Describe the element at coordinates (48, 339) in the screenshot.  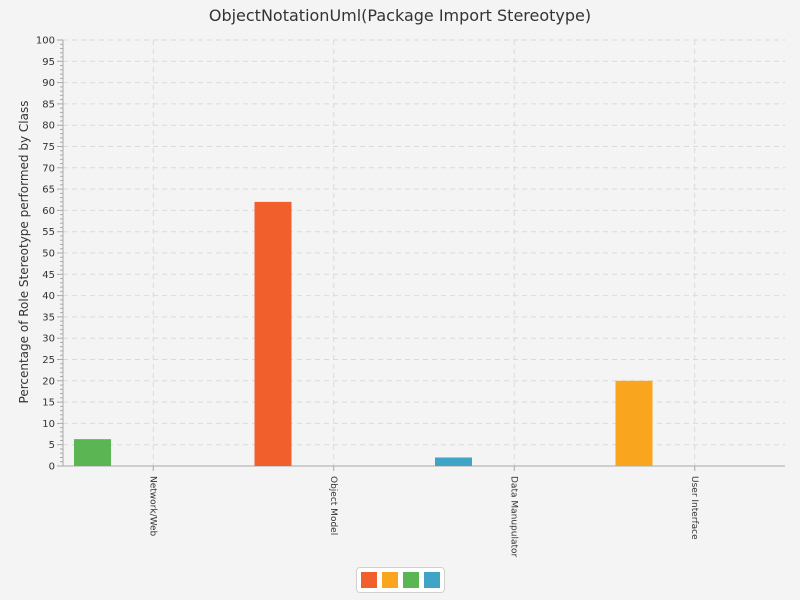
I see `y-tick-label: 30` at that location.